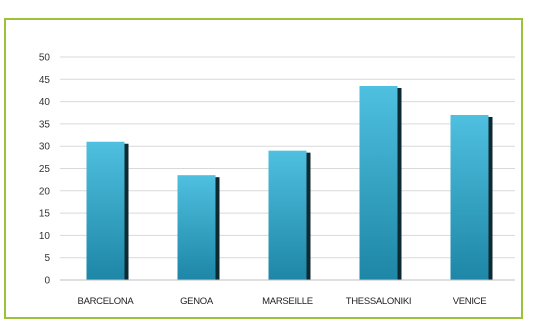 This screenshot has height=323, width=535. I want to click on y-tick-label: 35, so click(45, 124).